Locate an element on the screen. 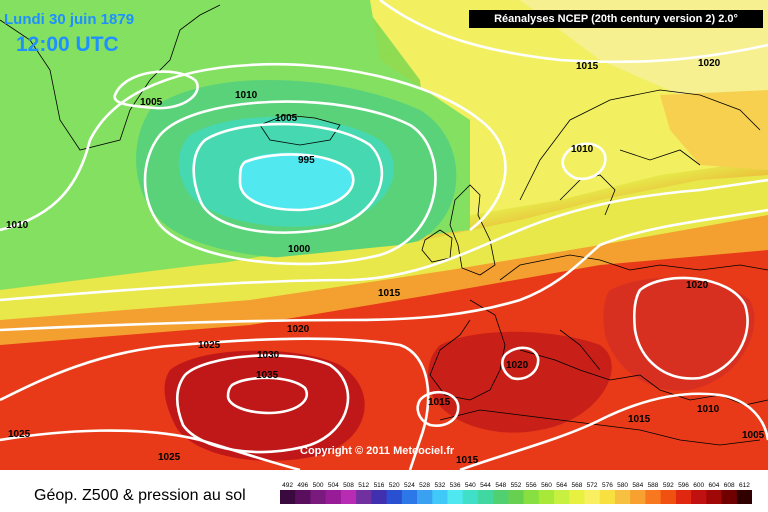  legend-value-label: 588 is located at coordinates (653, 485).